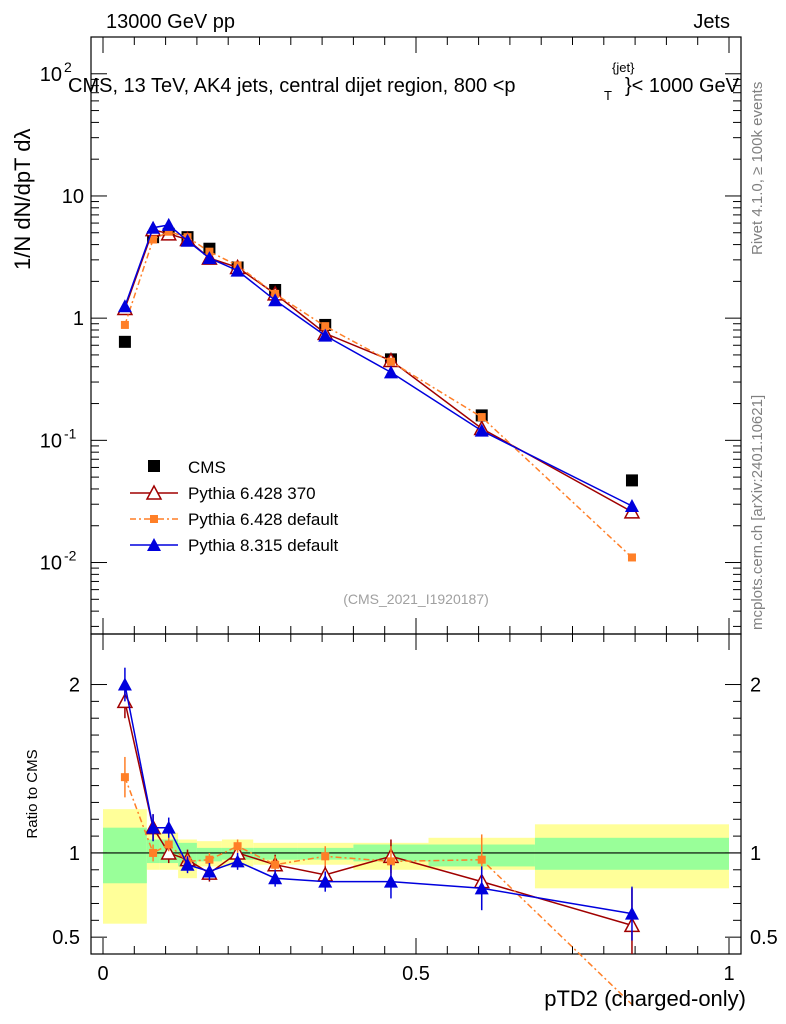 This screenshot has width=786, height=1024. I want to click on chart-title-sub: T, so click(608, 95).